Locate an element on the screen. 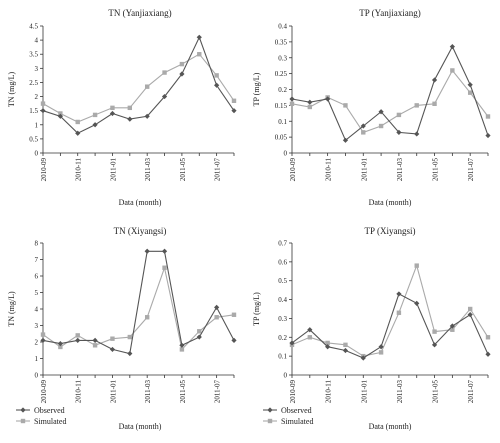 Image resolution: width=500 pixels, height=443 pixels. y-tick-label: 0.7 is located at coordinates (282, 244).